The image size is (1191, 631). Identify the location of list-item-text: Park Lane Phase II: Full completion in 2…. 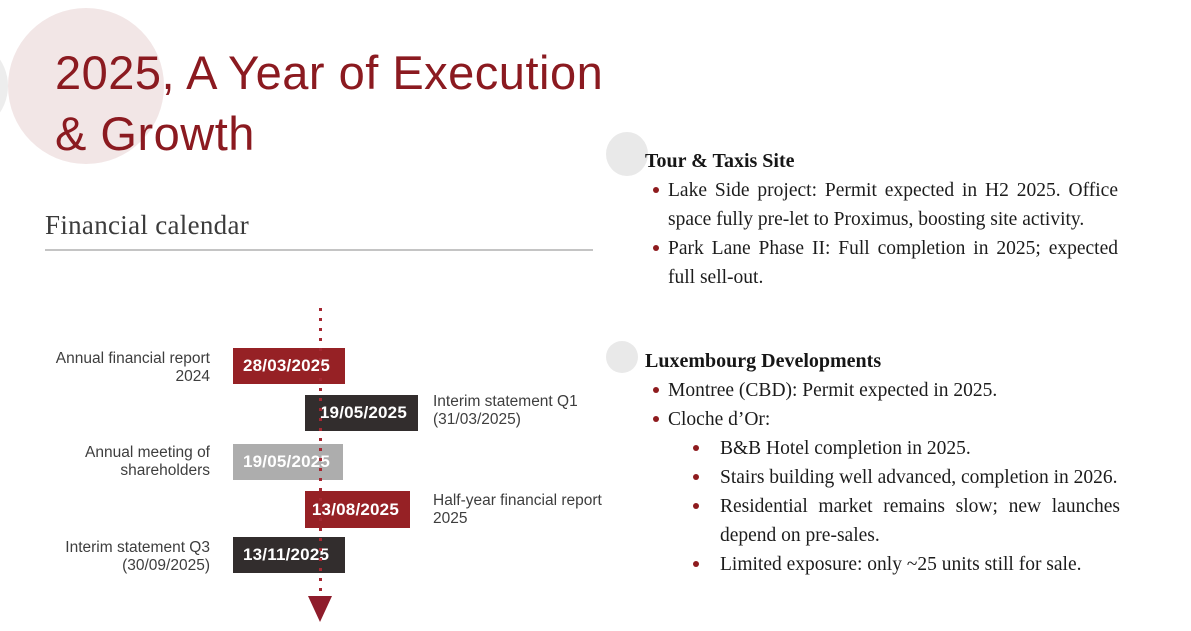
(893, 263).